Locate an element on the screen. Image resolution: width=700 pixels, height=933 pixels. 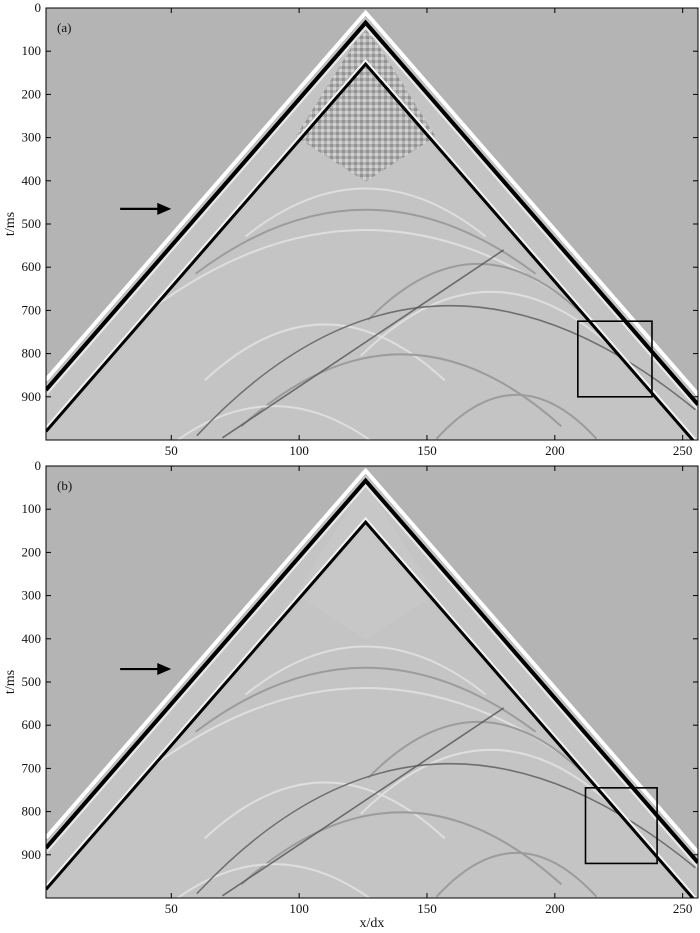
panel-b-x-axis-label: x/dx is located at coordinates (372, 923).